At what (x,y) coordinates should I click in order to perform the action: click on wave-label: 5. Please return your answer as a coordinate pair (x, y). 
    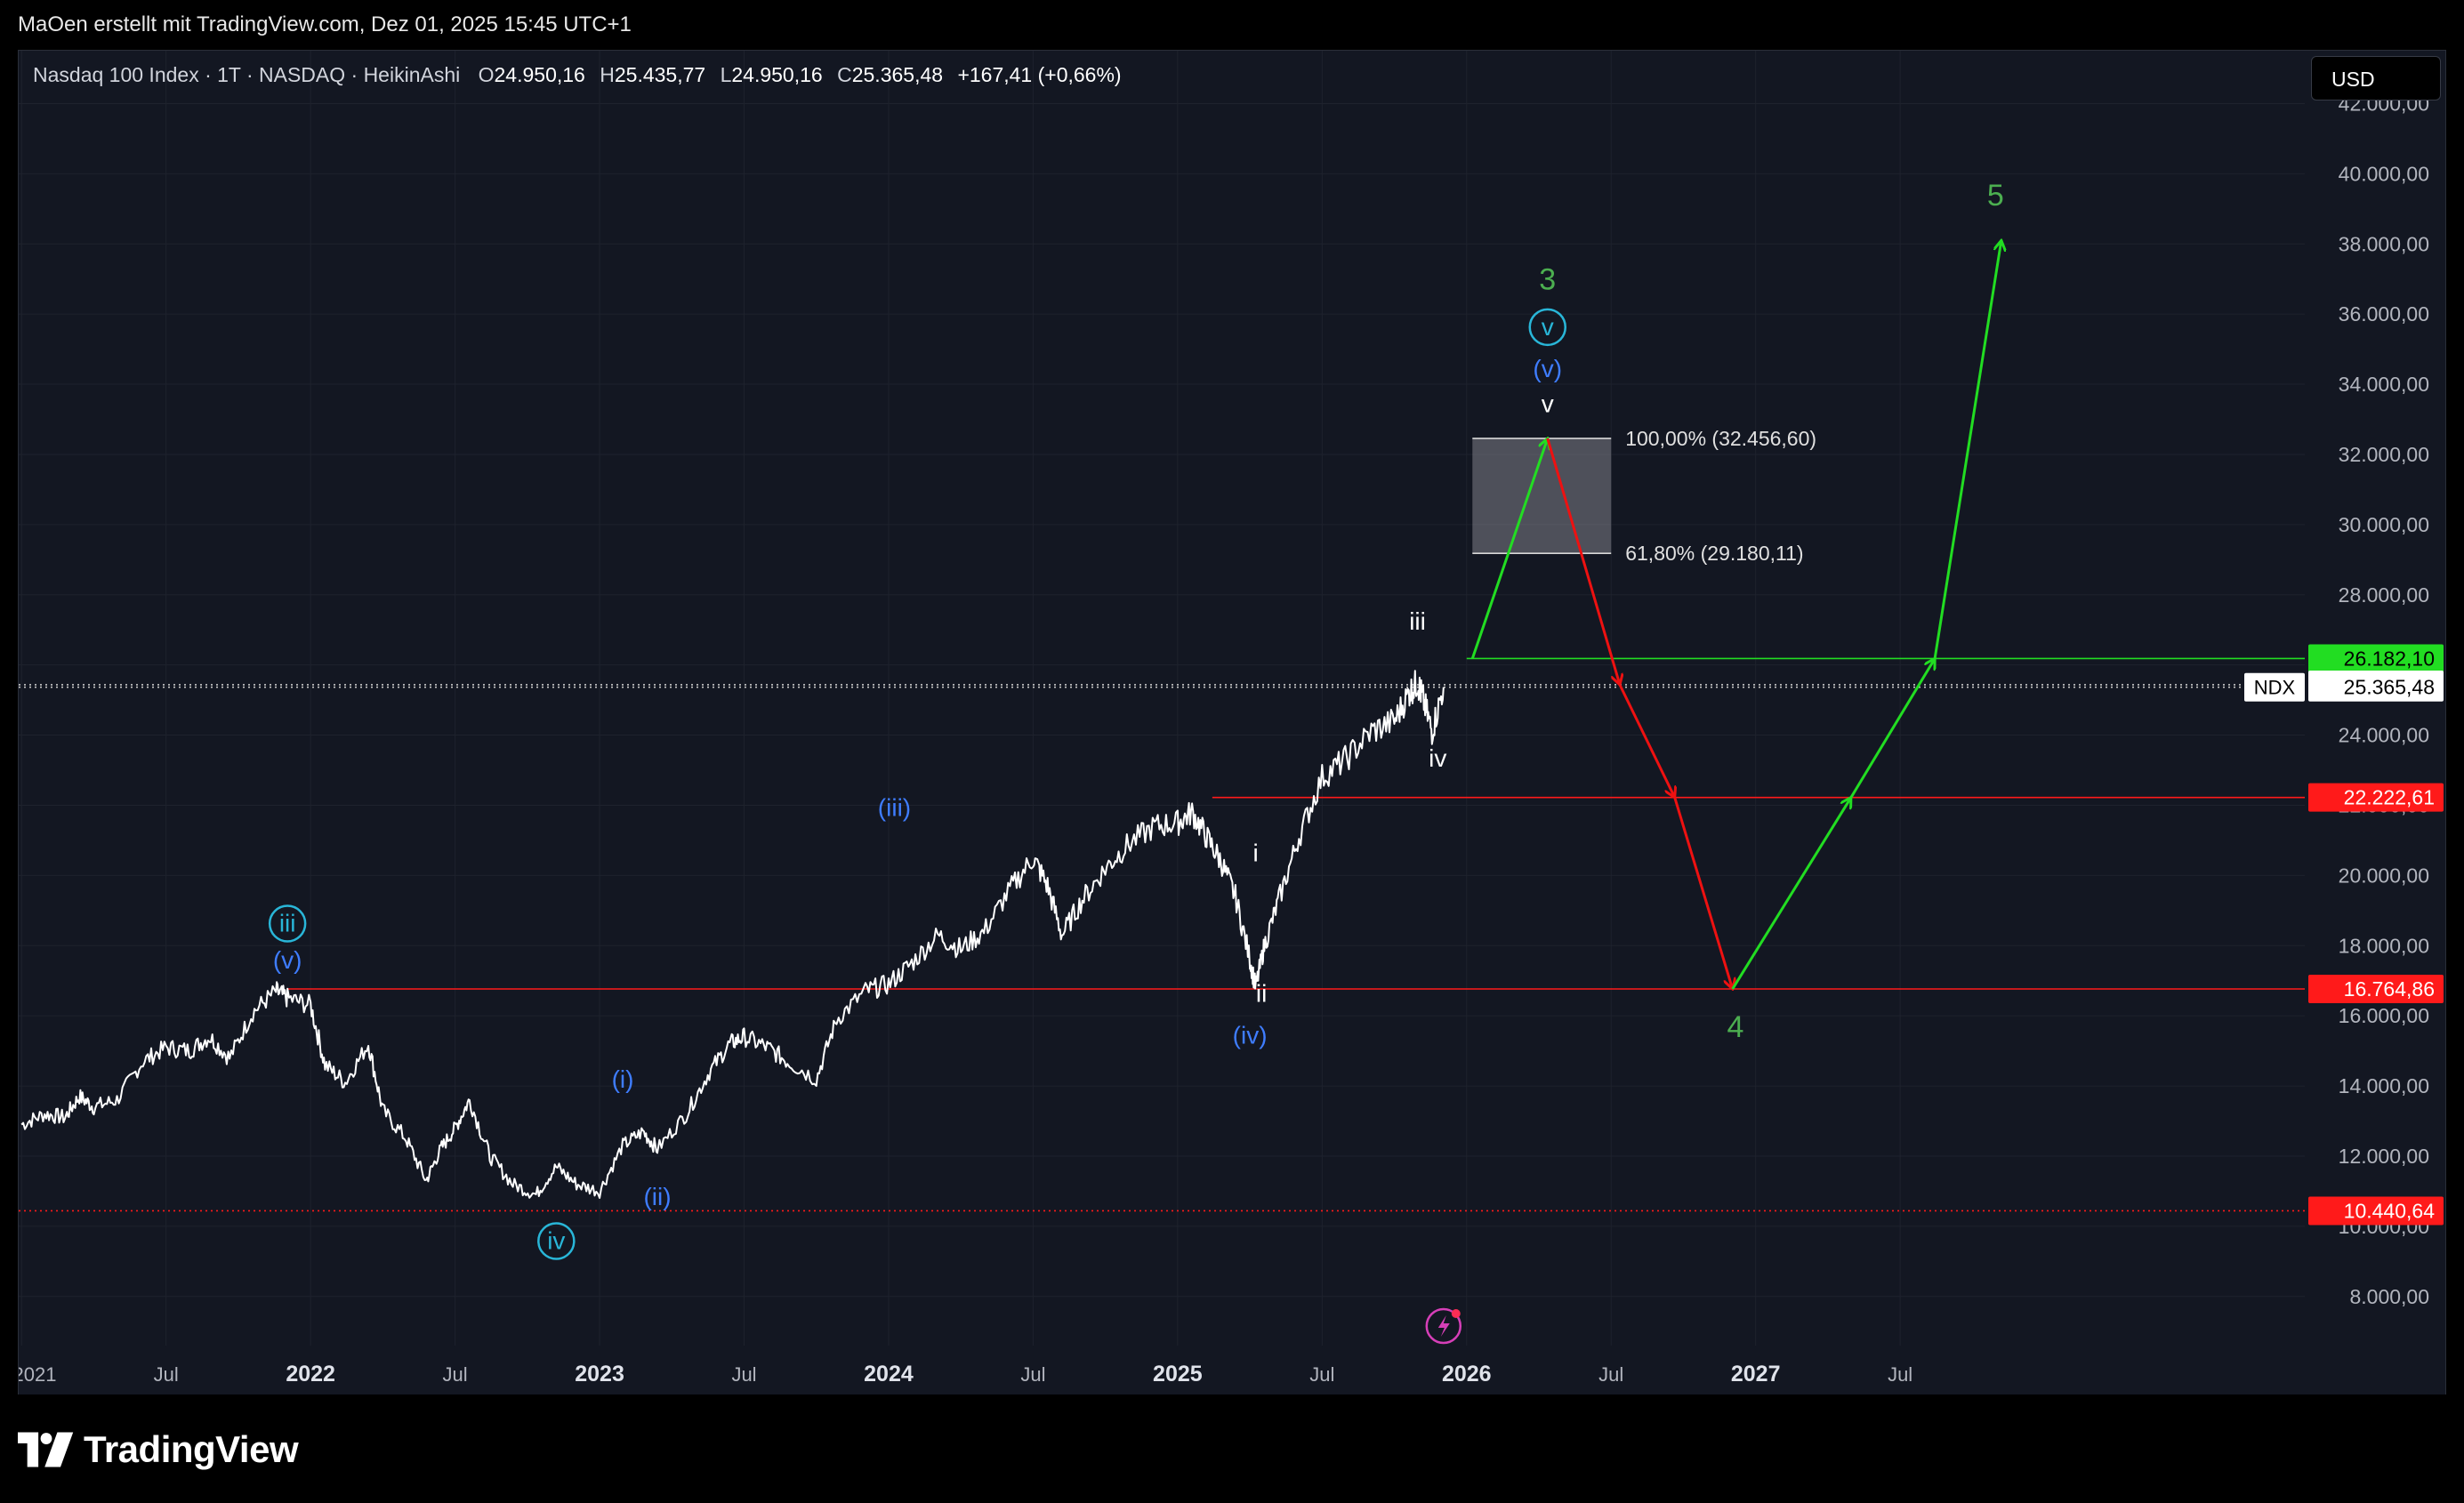
    Looking at the image, I should click on (1995, 196).